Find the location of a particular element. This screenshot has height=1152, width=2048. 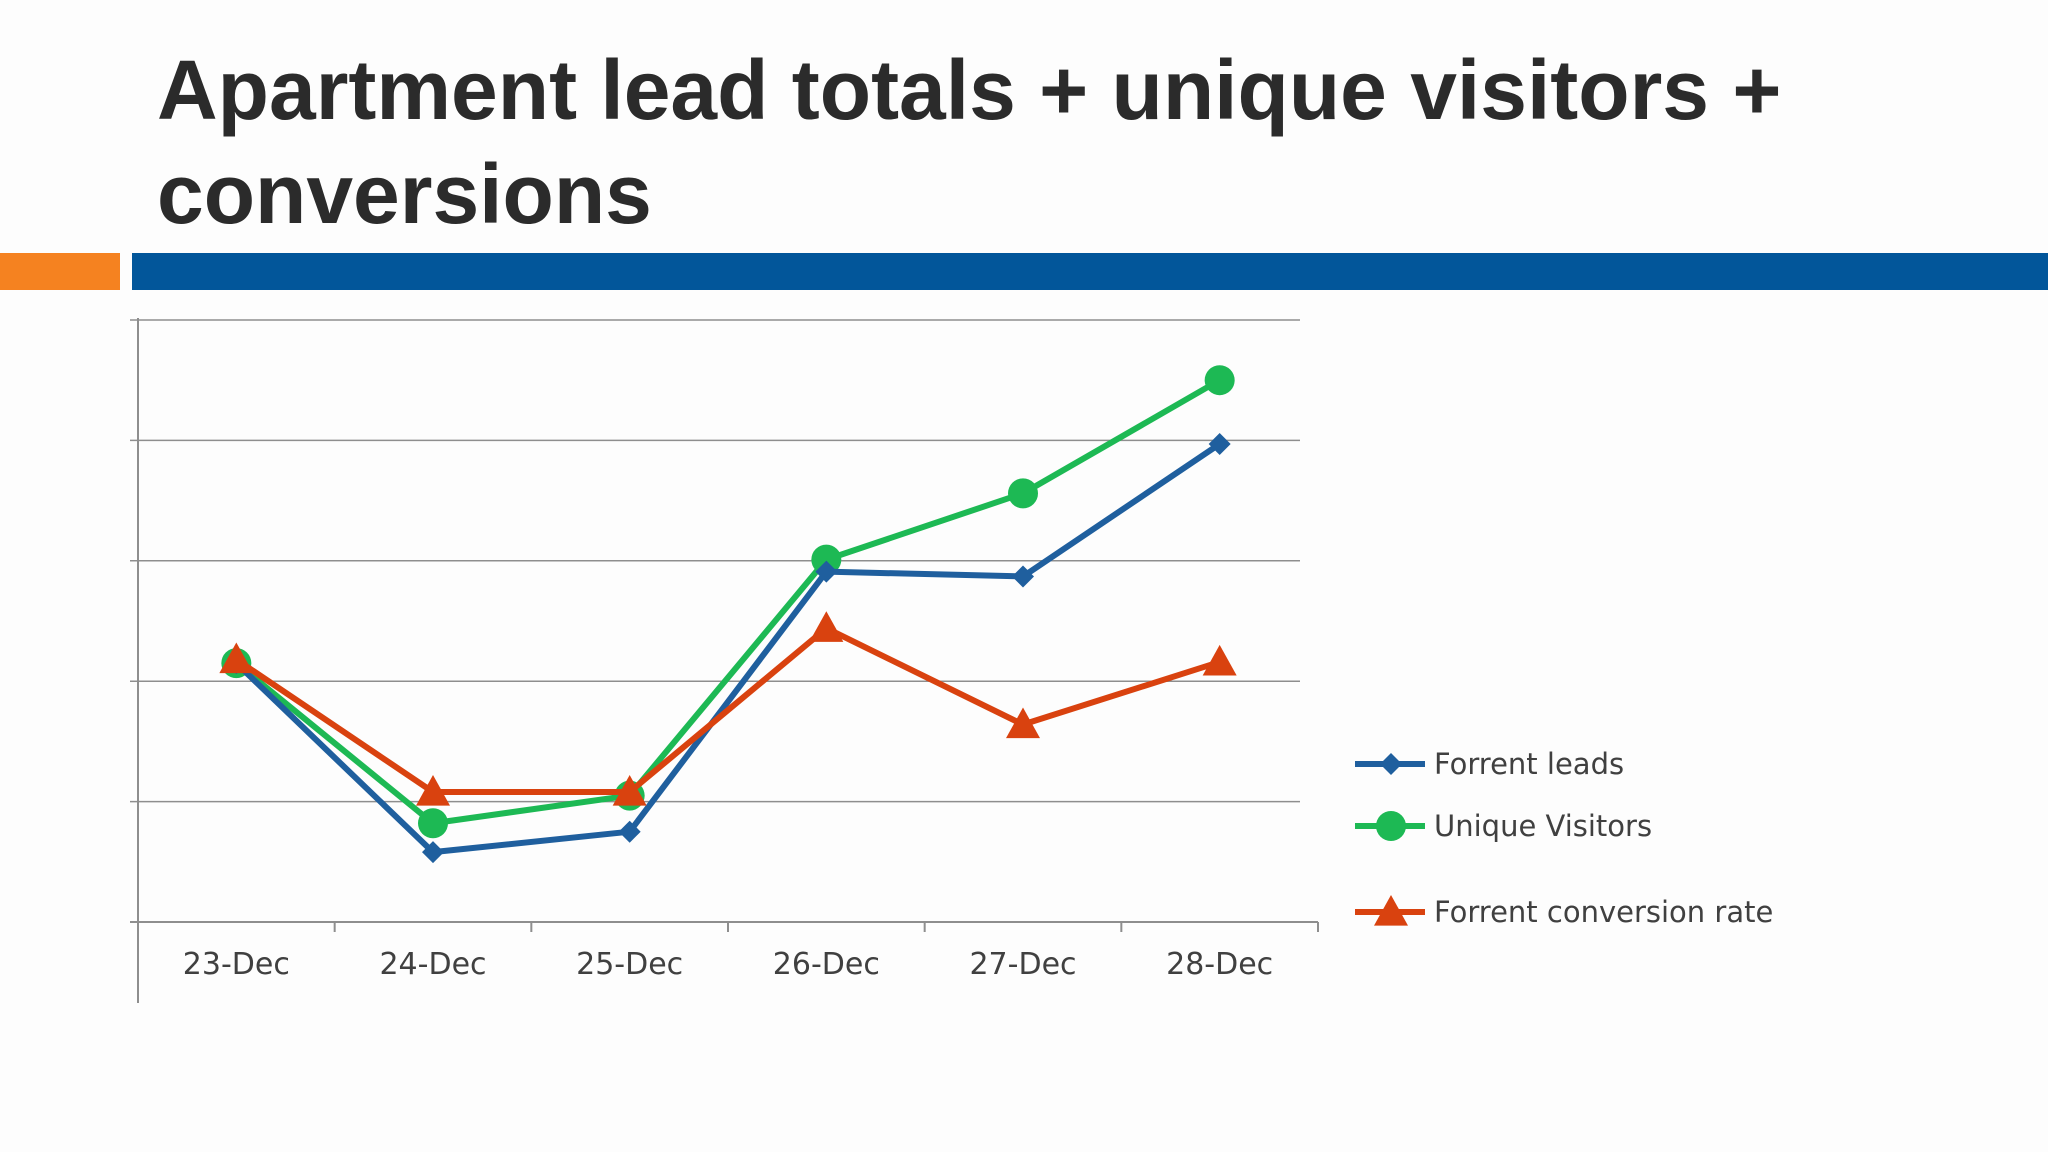

legend-label: Unique Visitors is located at coordinates (1543, 826).